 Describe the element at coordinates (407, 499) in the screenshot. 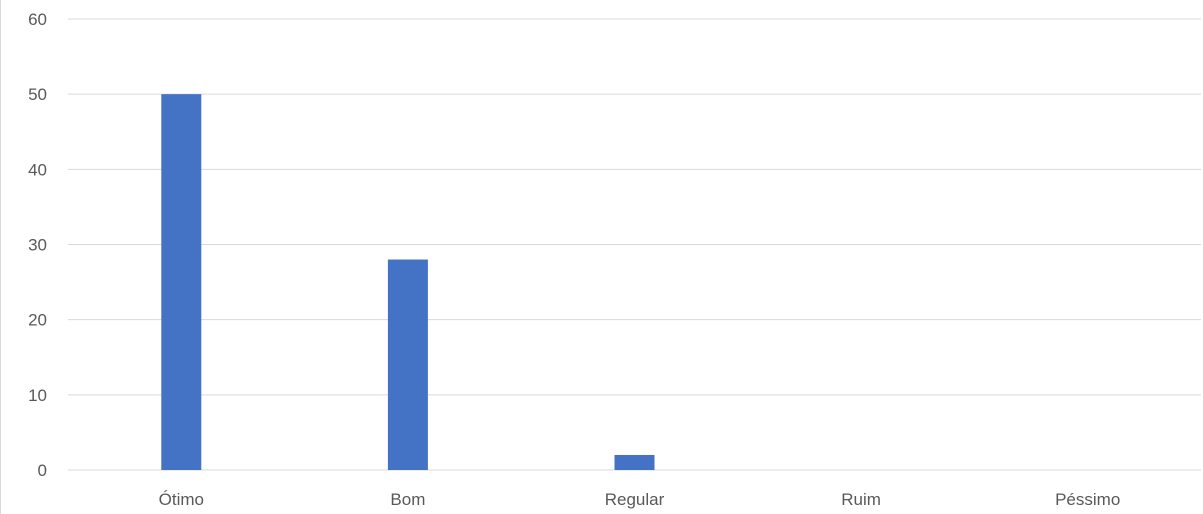

I see `x-tick-label: Bom` at that location.